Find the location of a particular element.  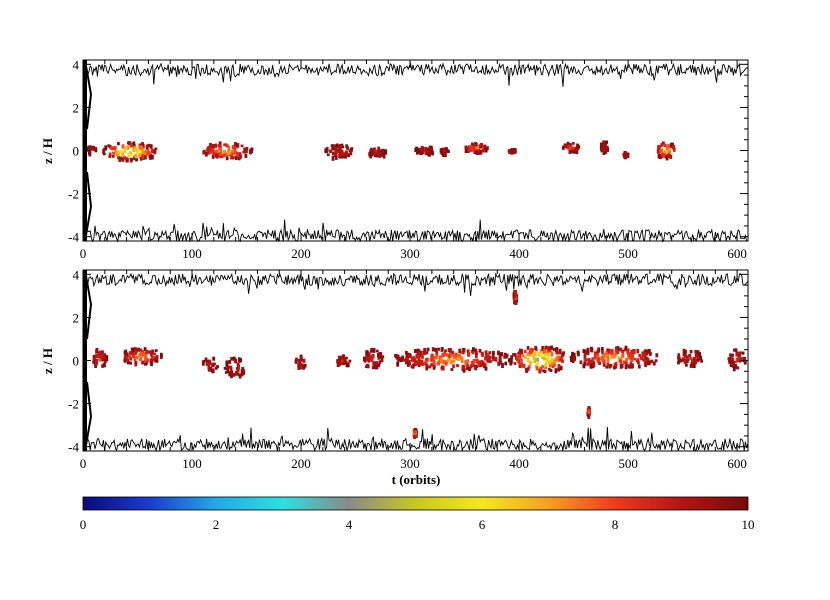

bottom-y-tick-label: 4 is located at coordinates (76, 274).